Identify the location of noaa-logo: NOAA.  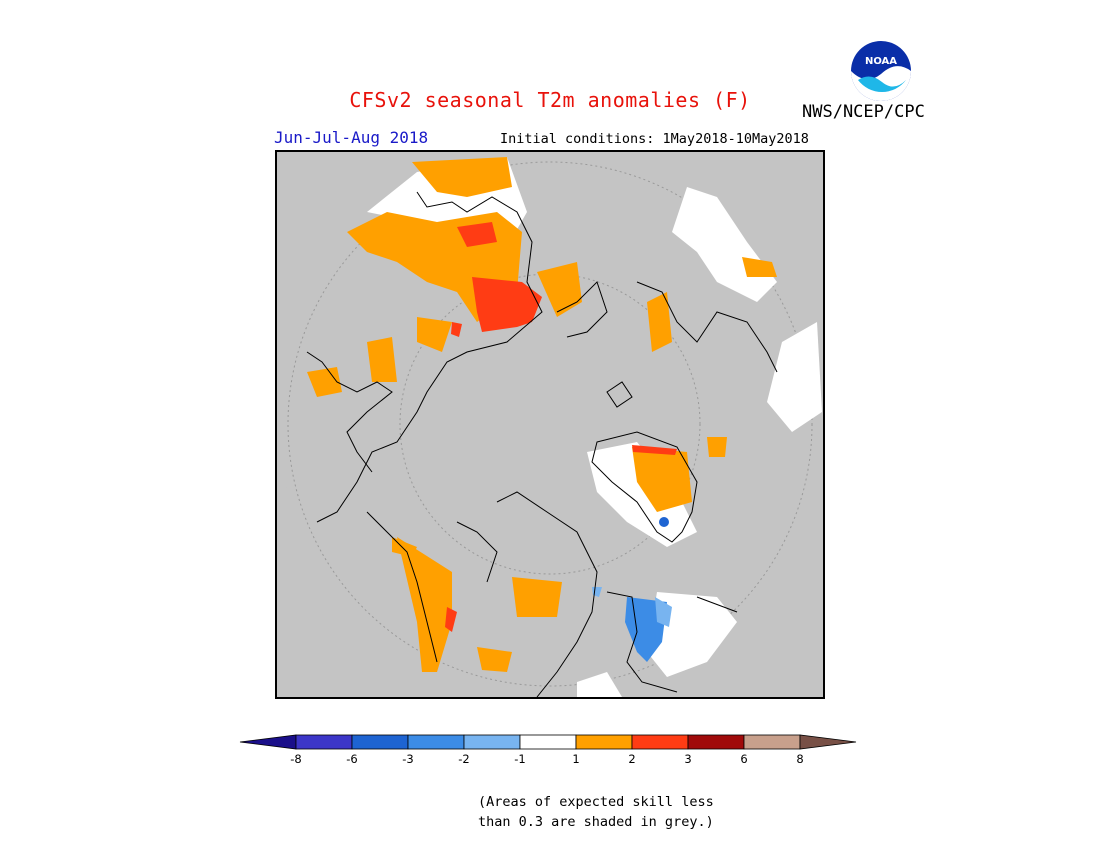
(881, 71).